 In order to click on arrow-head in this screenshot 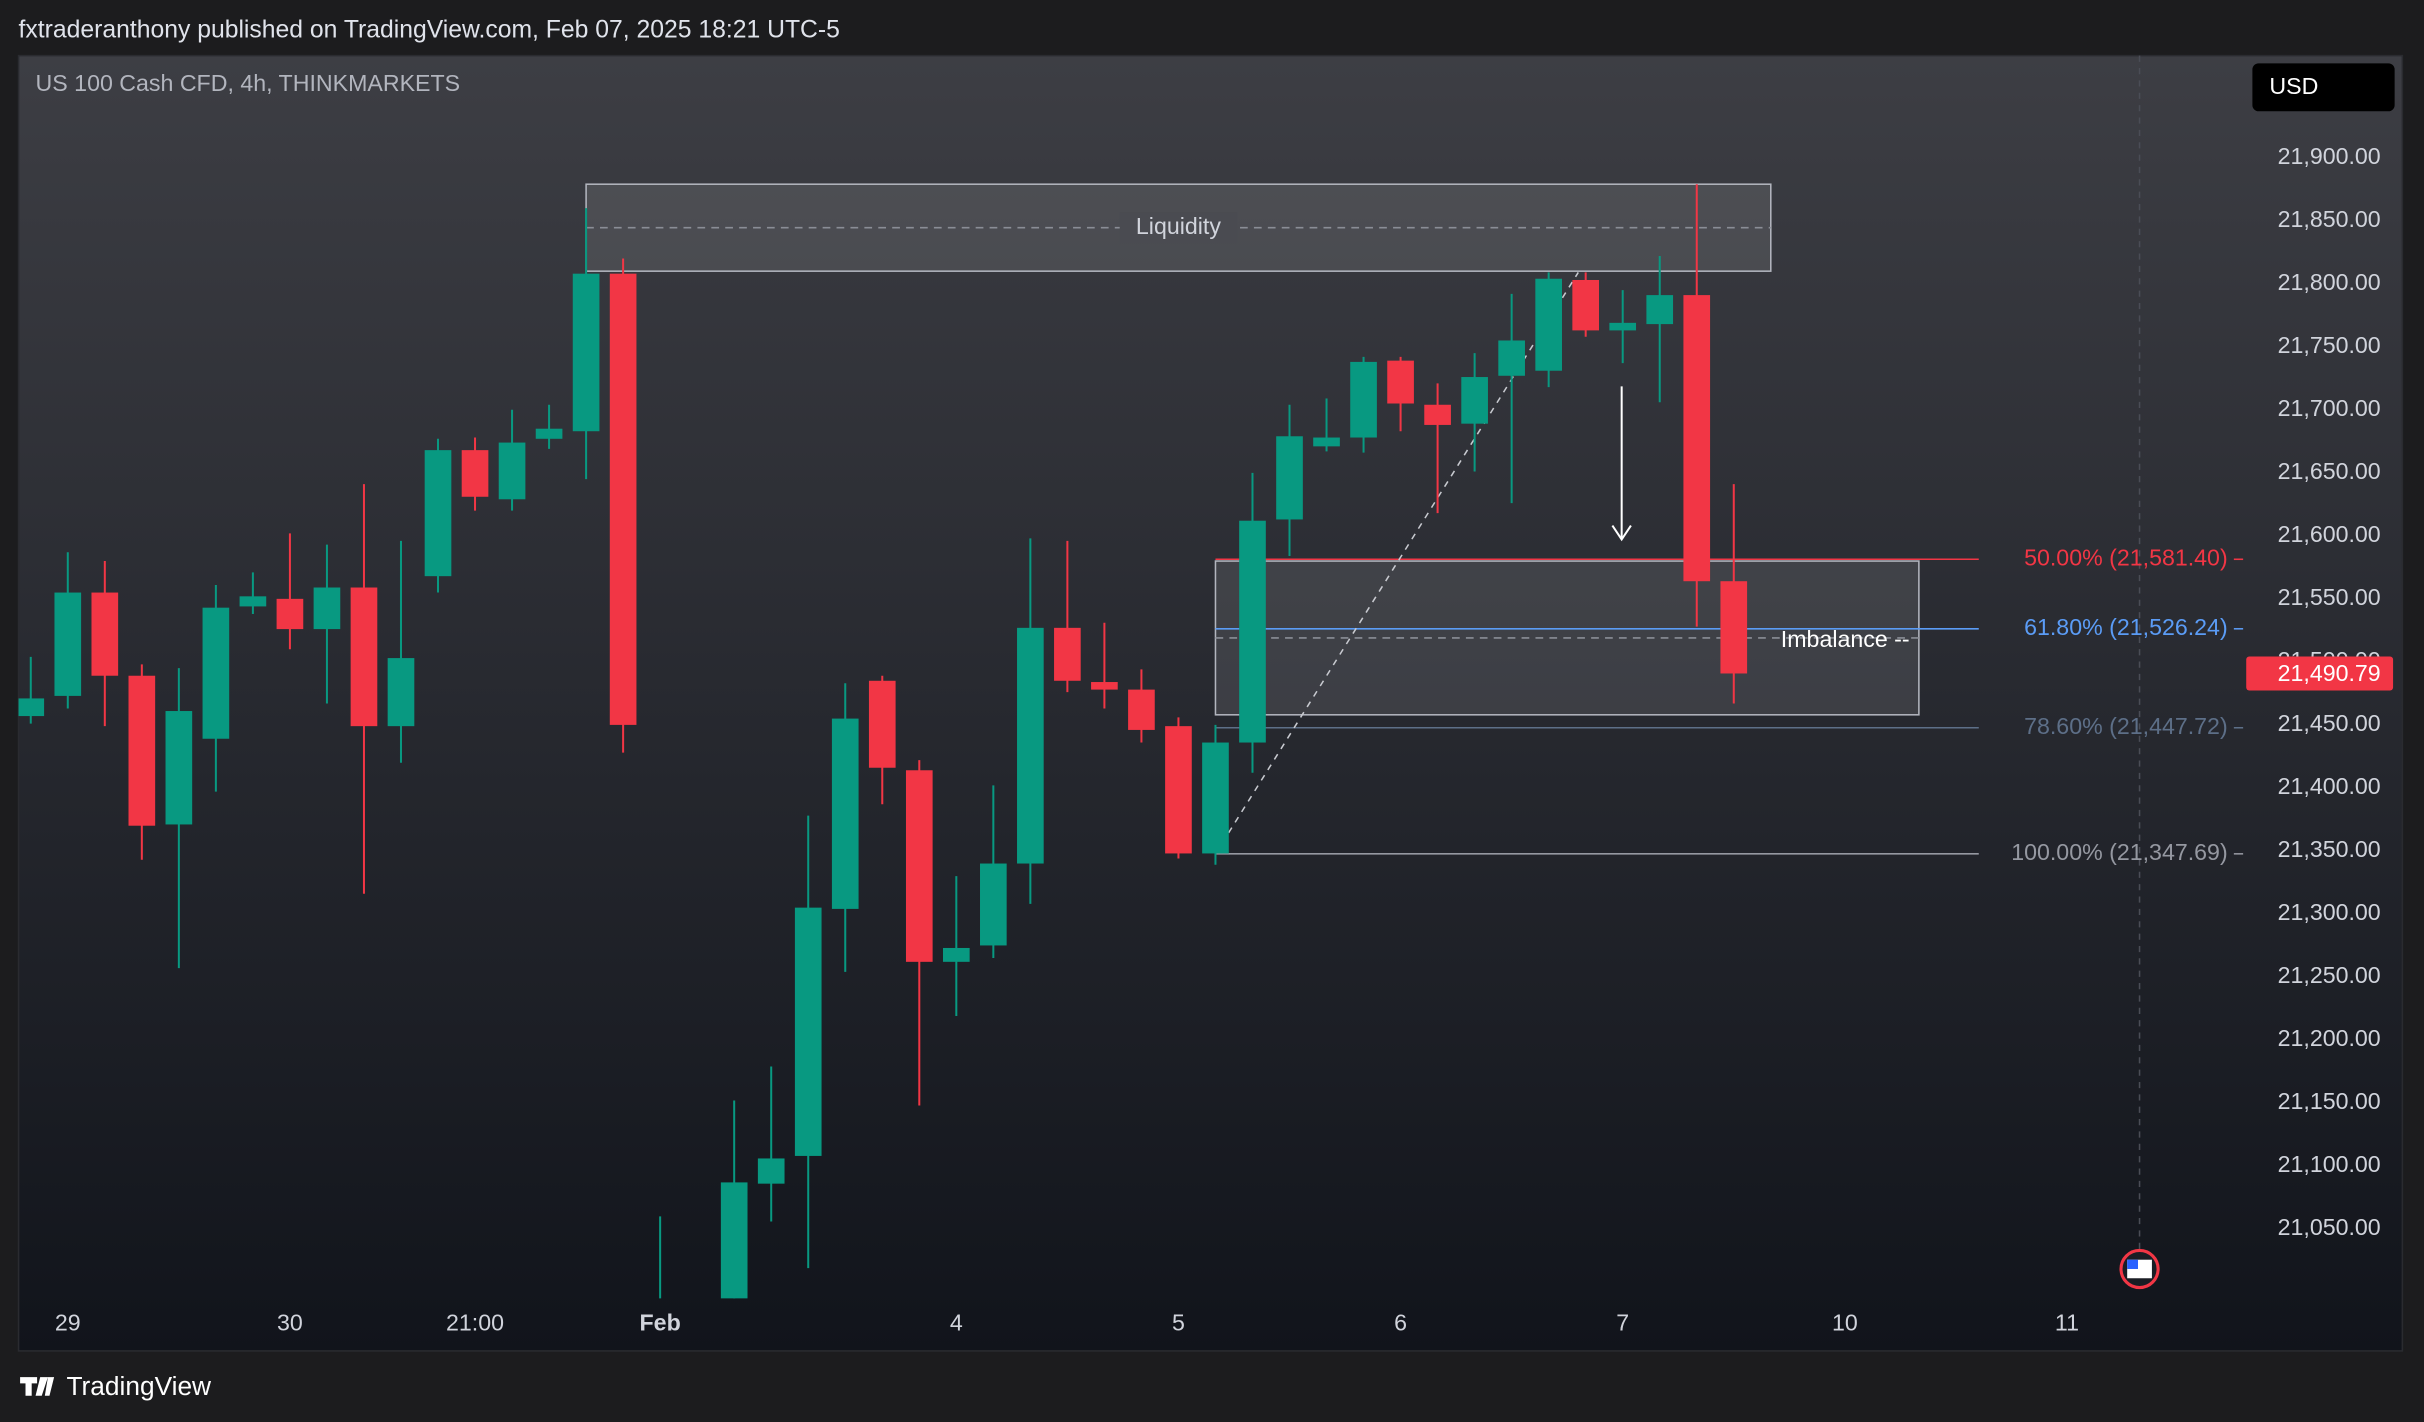, I will do `click(1621, 533)`.